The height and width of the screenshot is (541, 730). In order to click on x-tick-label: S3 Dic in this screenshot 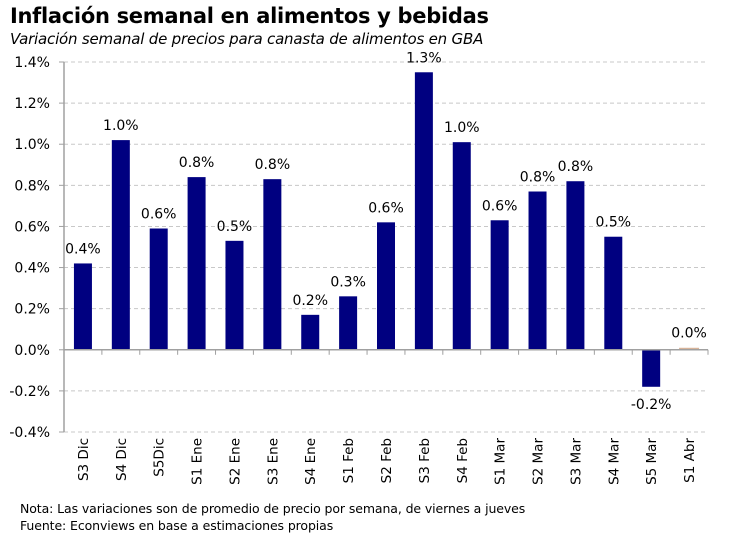, I will do `click(84, 459)`.